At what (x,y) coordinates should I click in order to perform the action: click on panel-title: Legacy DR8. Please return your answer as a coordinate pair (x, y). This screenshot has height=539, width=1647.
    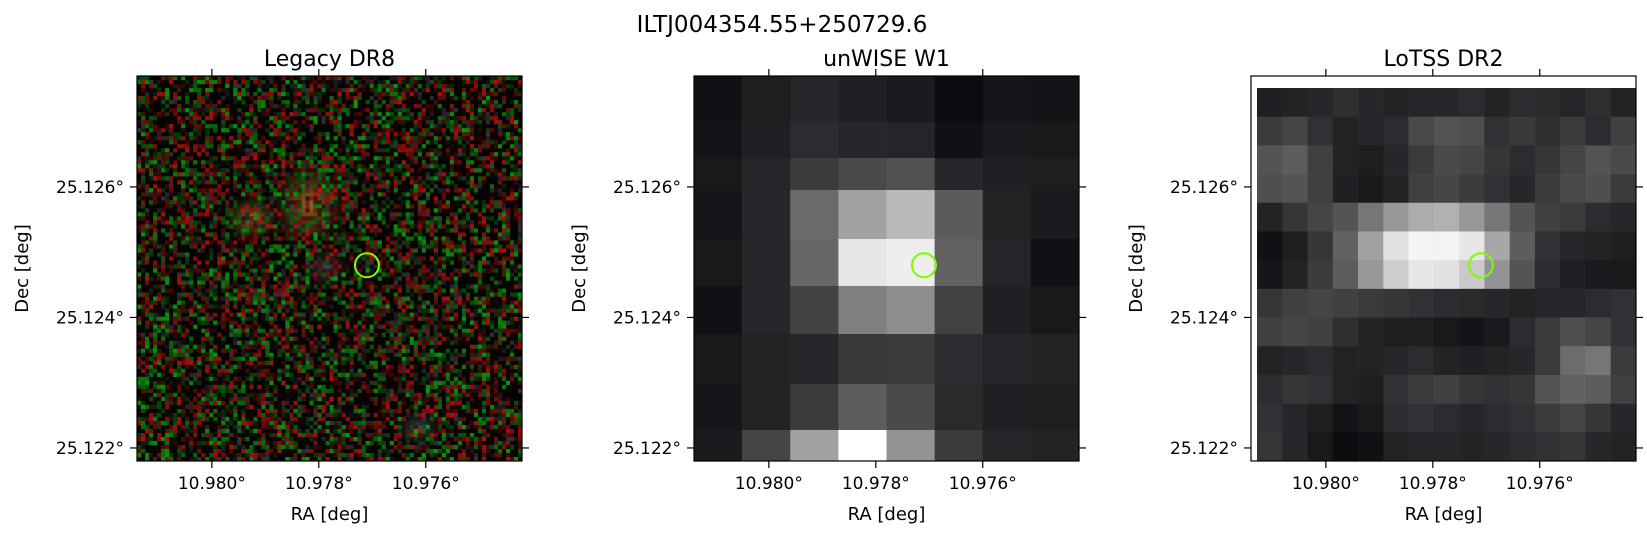
    Looking at the image, I should click on (329, 59).